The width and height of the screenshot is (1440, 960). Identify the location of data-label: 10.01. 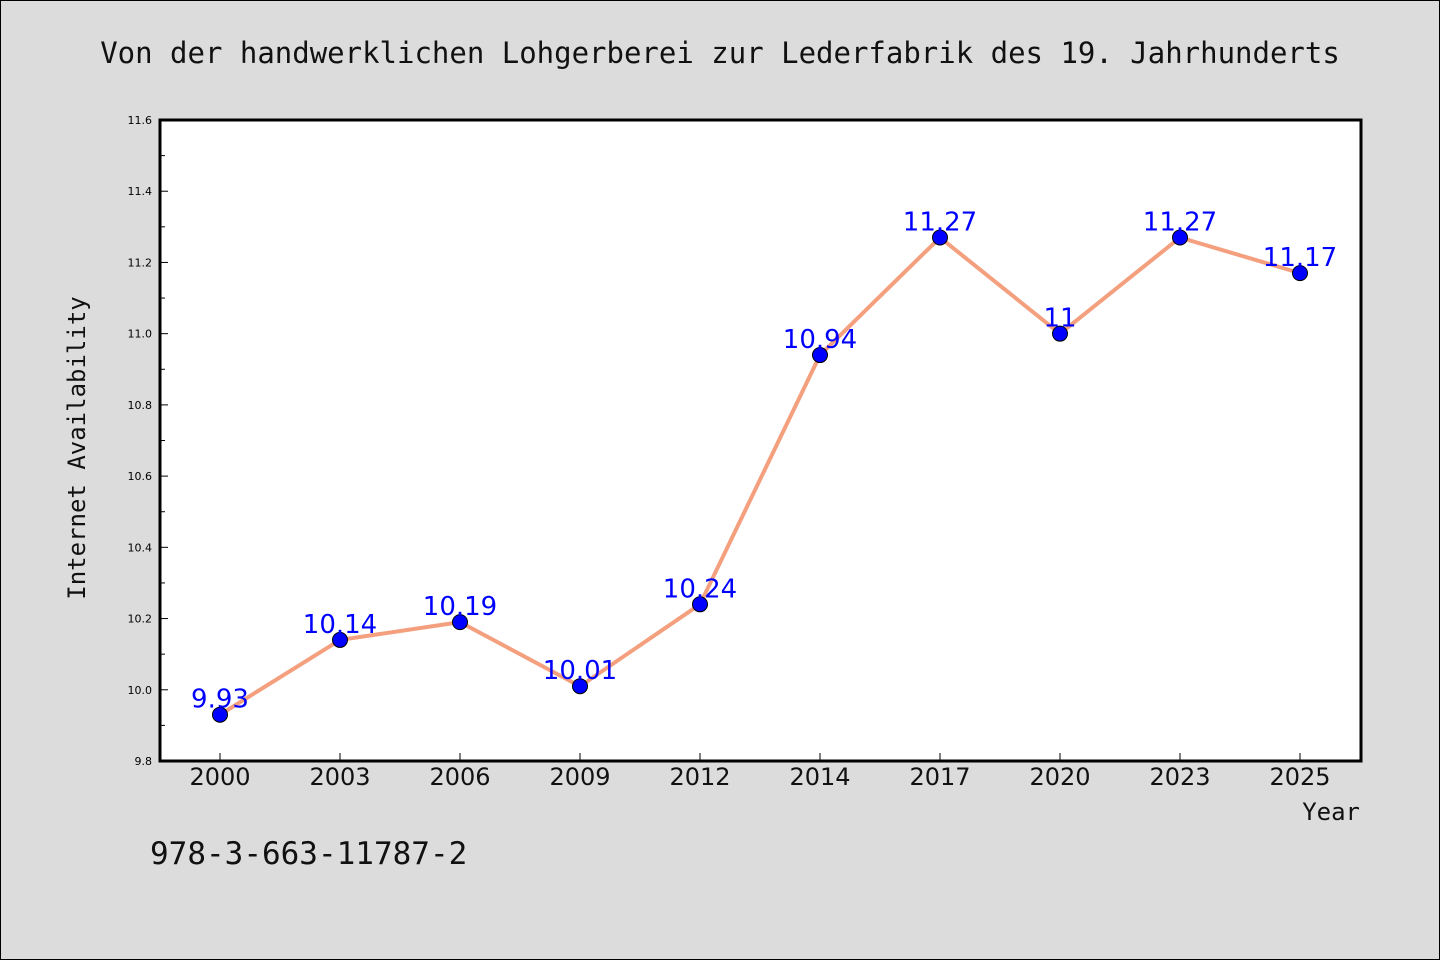
(580, 671).